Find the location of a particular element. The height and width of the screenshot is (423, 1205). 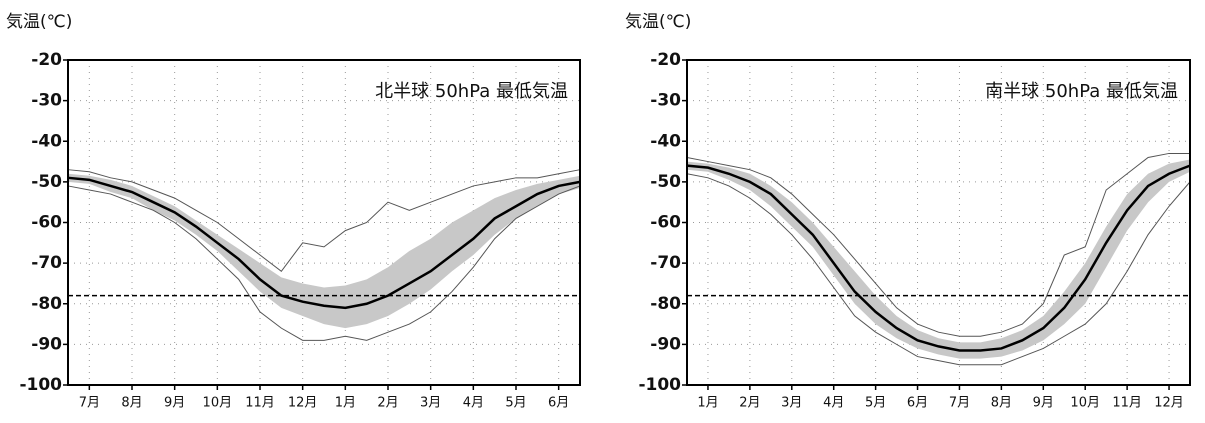

annotation: 北半球 50hPa 最低気温 is located at coordinates (471, 91).